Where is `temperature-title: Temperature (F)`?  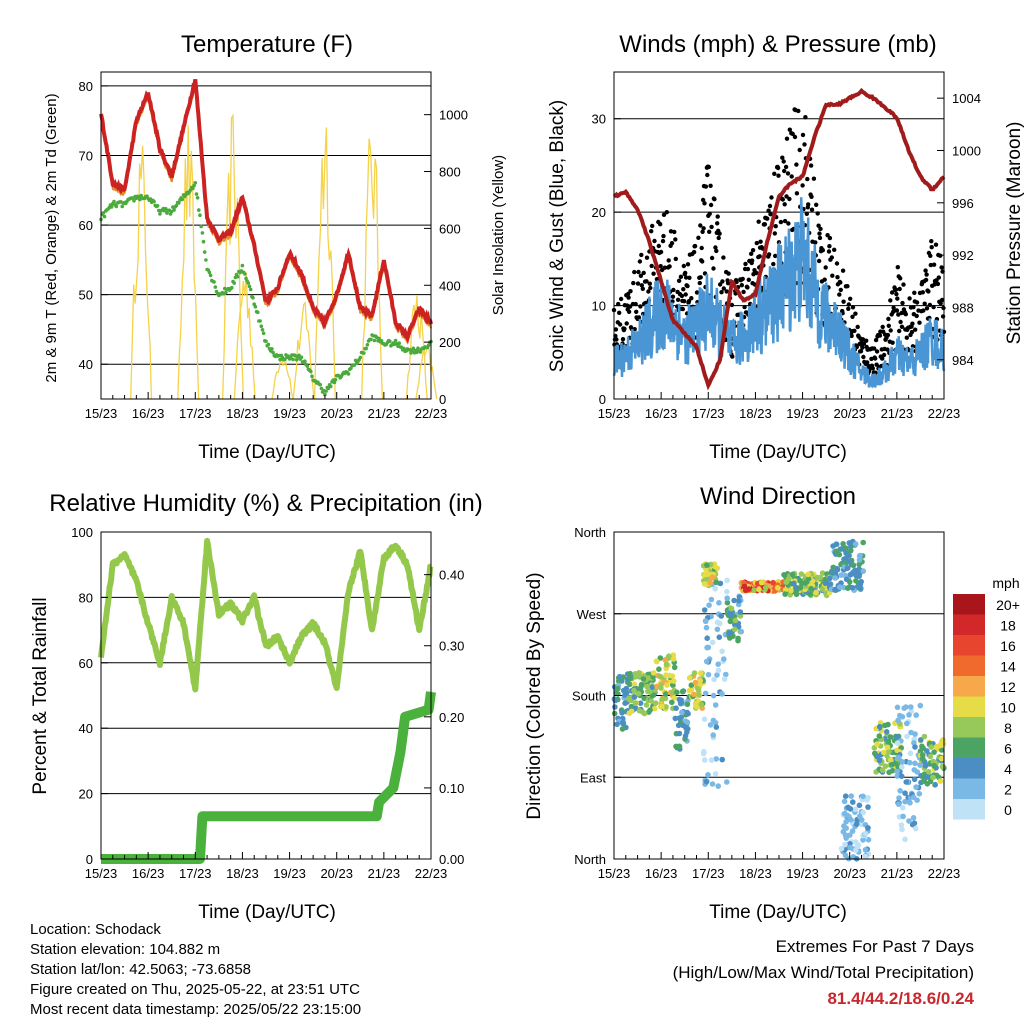 temperature-title: Temperature (F) is located at coordinates (267, 44).